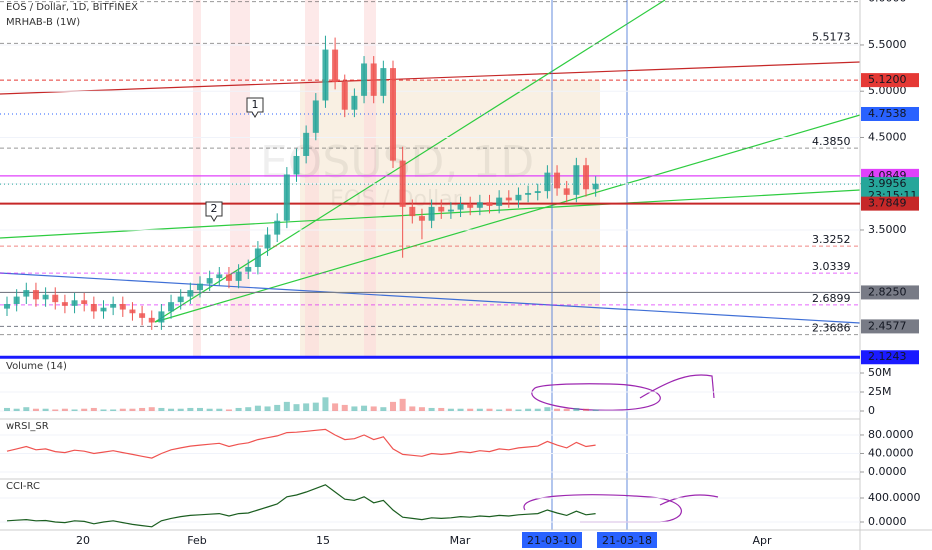 The height and width of the screenshot is (550, 932). Describe the element at coordinates (891, 434) in the screenshot. I see `y-tick-label: 80.0000` at that location.